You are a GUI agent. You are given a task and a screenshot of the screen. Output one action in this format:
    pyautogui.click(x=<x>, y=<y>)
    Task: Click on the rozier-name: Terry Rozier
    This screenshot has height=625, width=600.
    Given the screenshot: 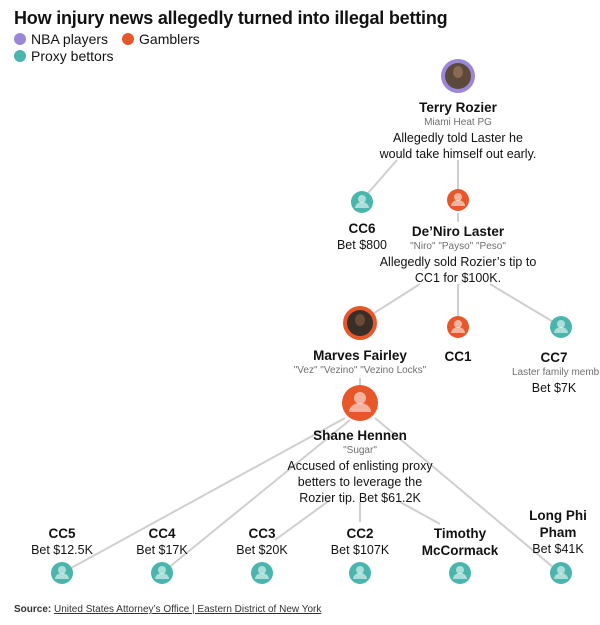 What is the action you would take?
    pyautogui.click(x=458, y=107)
    